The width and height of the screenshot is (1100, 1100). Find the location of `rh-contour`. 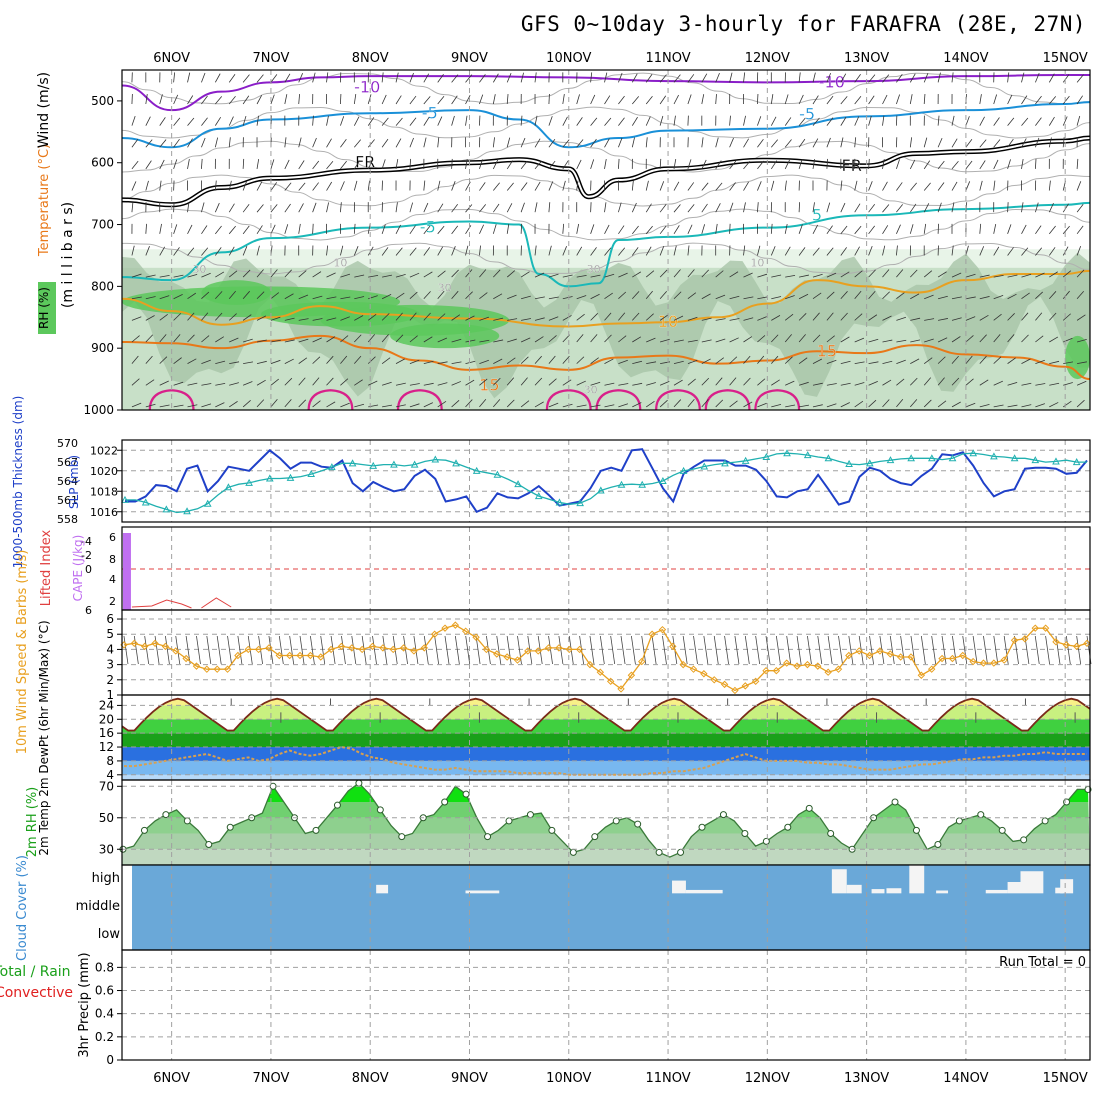

rh-contour is located at coordinates (606, 156).